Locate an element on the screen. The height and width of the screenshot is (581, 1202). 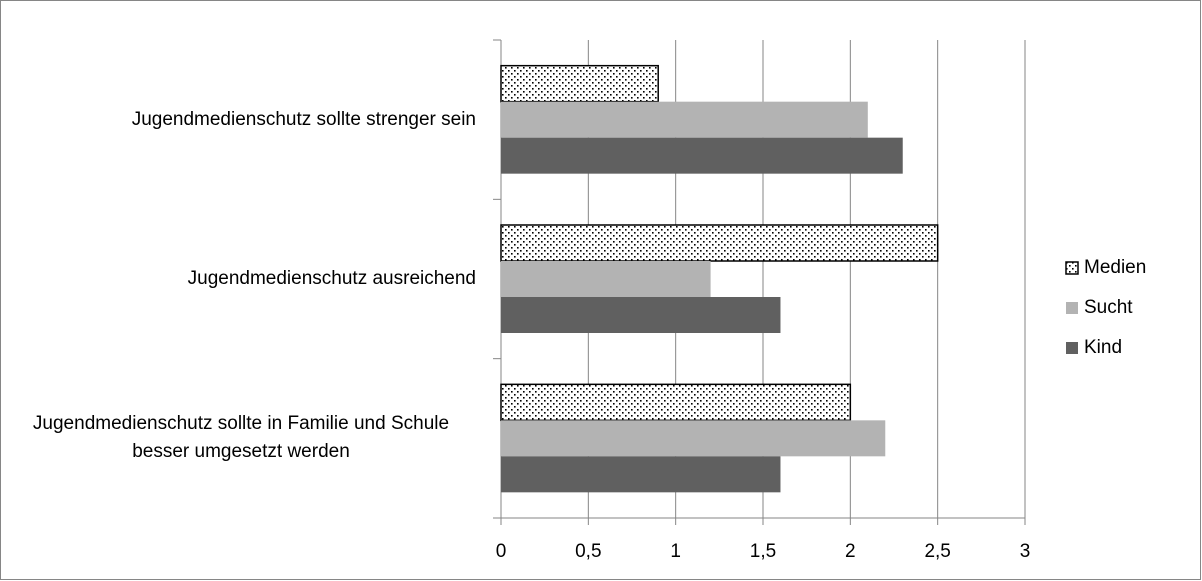
category-label: Jugendmedienschutz ausreichend is located at coordinates (241, 279).